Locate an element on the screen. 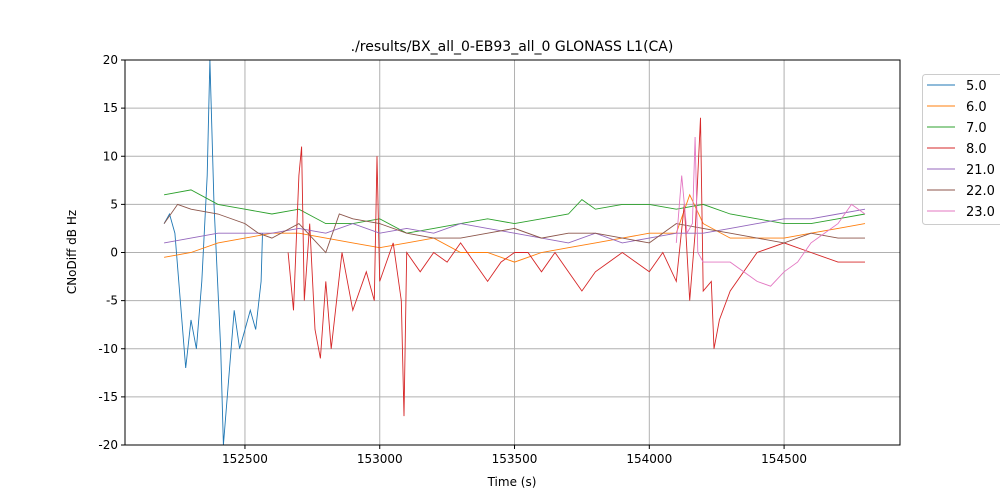  x-axis-label: Time (s) is located at coordinates (512, 482).